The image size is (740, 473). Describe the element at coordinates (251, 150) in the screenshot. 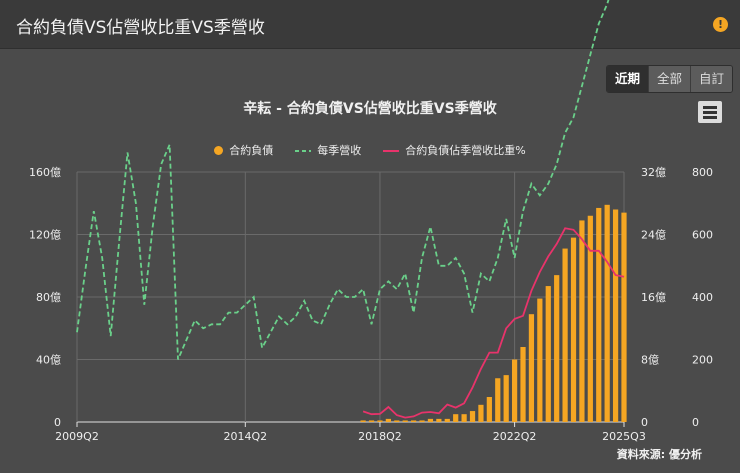

I see `legend-label: 合約負債` at that location.